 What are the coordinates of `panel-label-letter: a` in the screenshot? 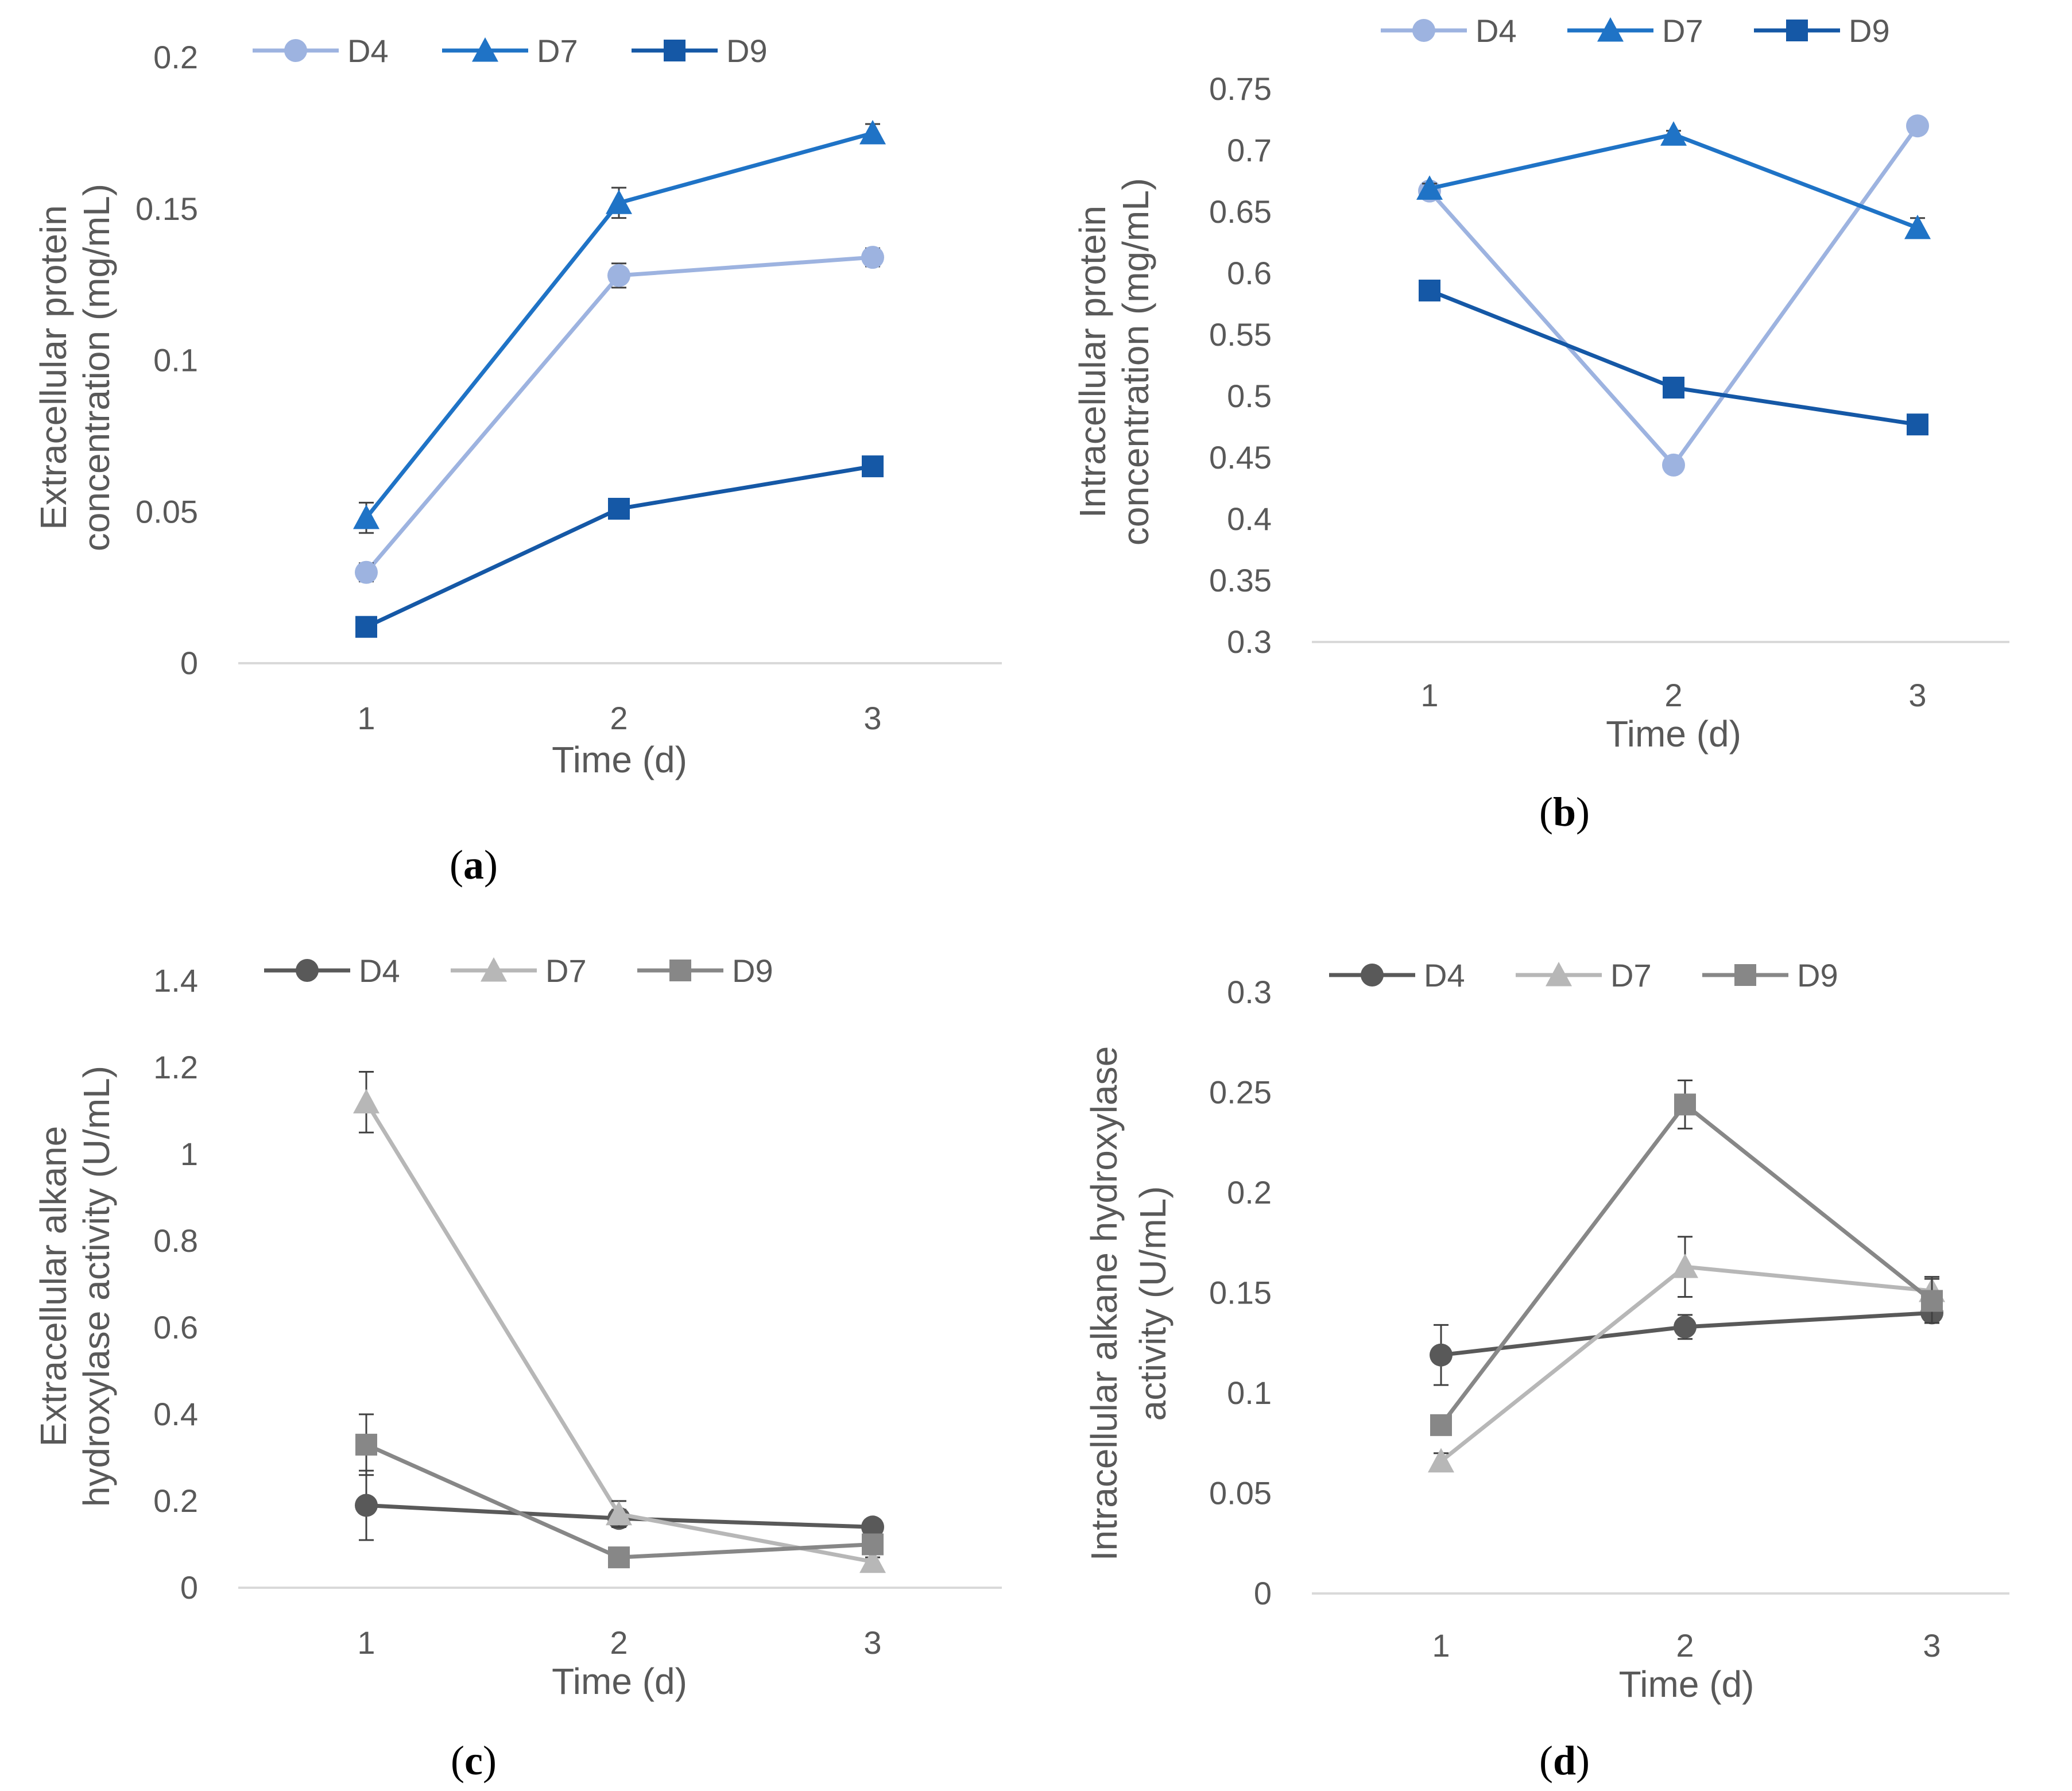 It's located at (473, 865).